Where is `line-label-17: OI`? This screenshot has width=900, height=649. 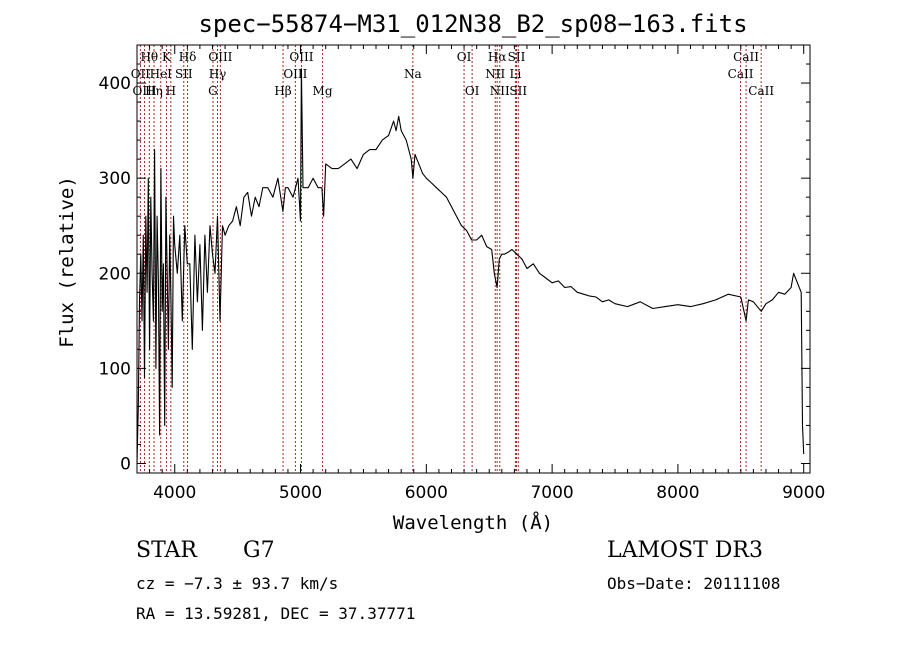
line-label-17: OI is located at coordinates (464, 57).